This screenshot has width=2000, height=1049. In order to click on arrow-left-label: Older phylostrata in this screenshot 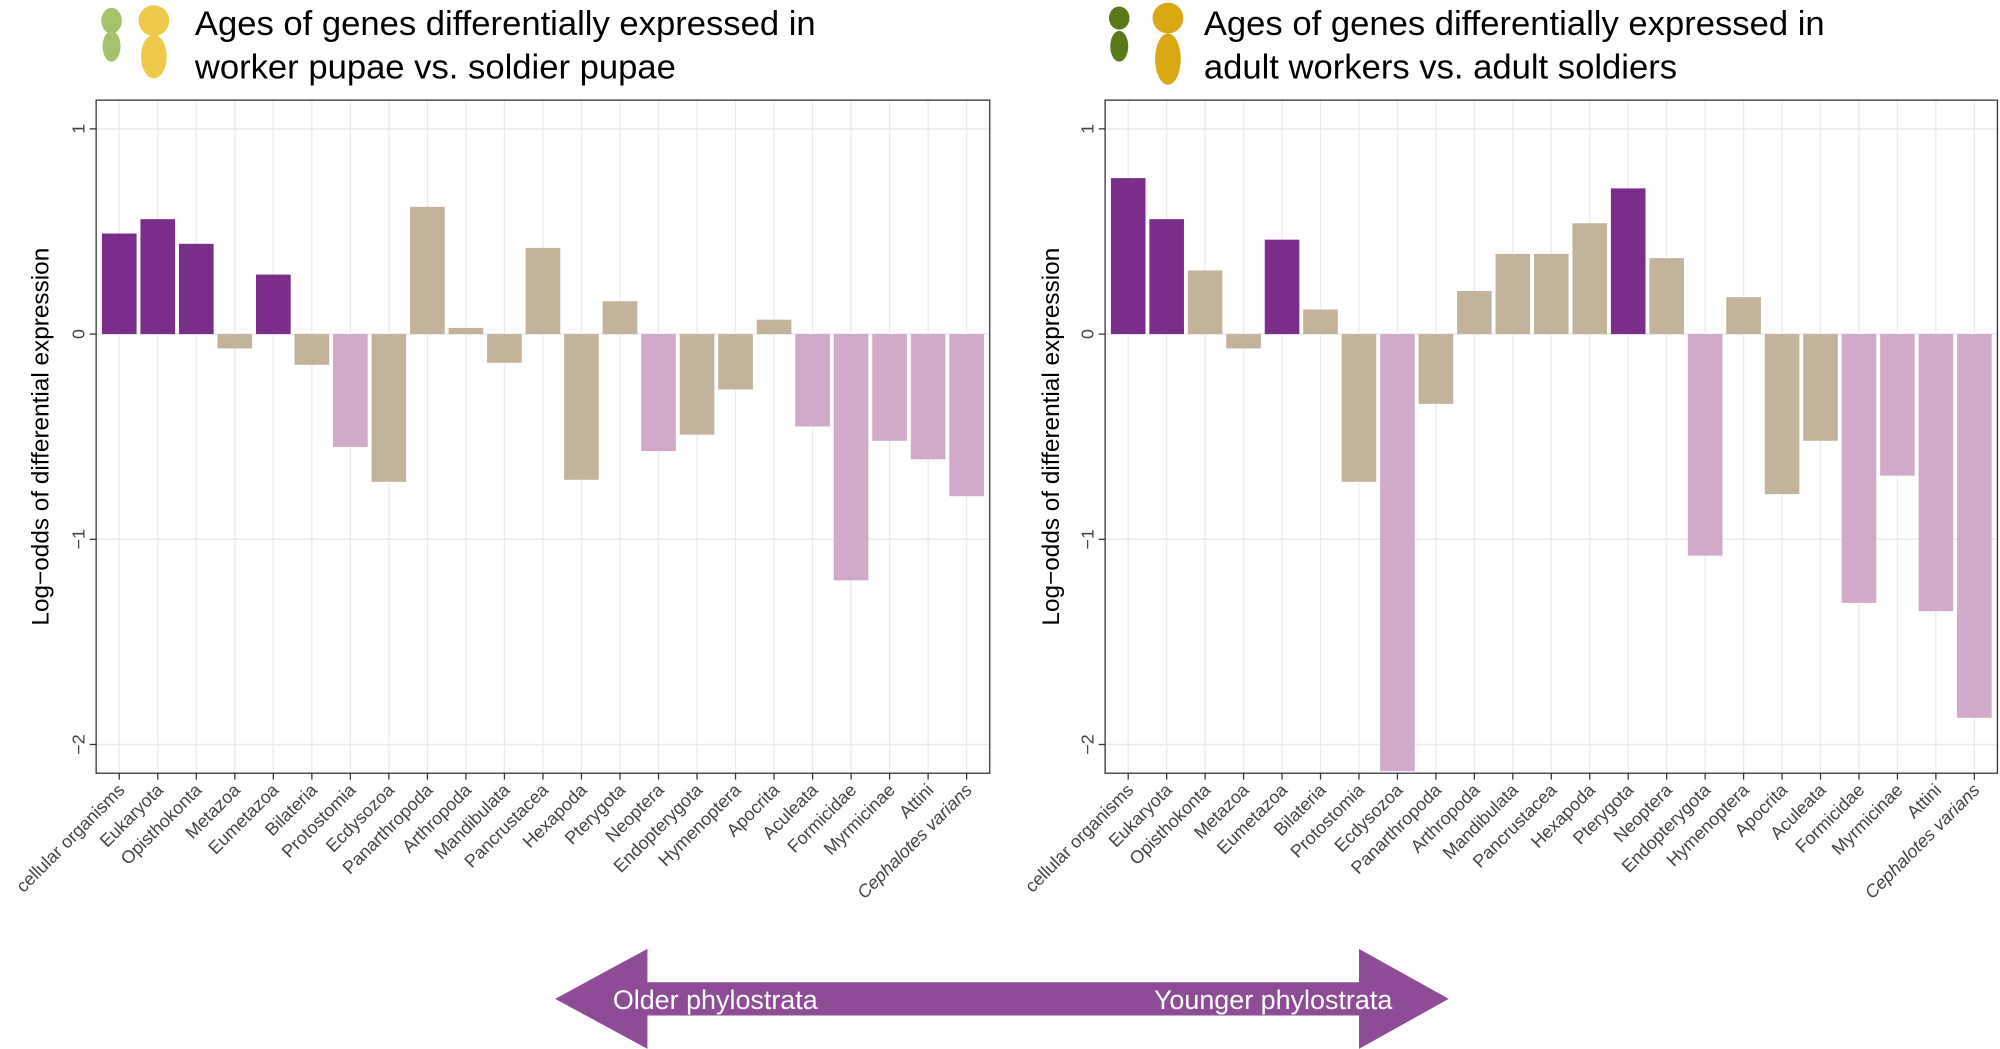, I will do `click(715, 1000)`.